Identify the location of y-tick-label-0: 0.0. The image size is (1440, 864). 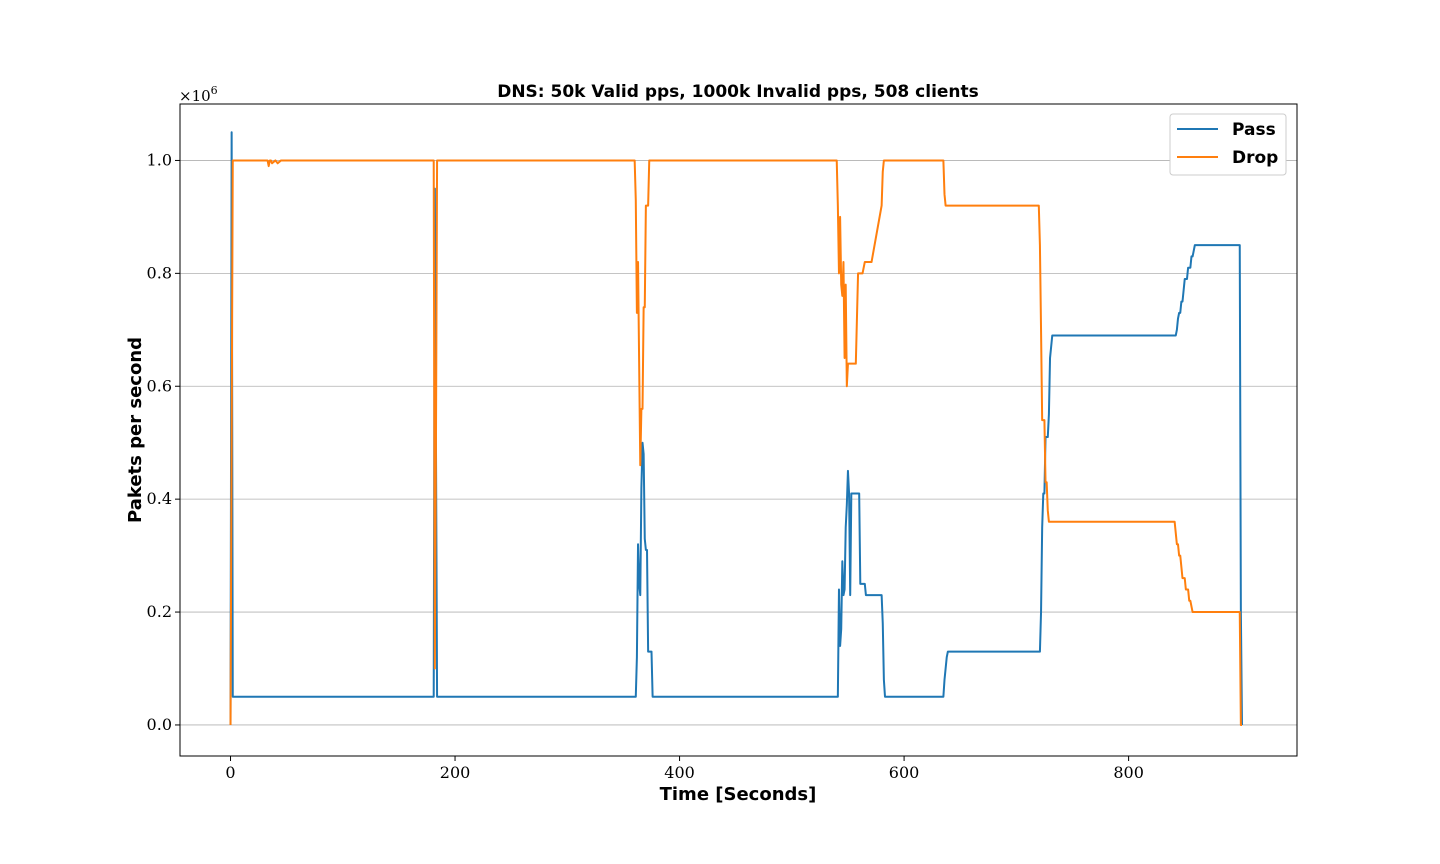
(159, 724).